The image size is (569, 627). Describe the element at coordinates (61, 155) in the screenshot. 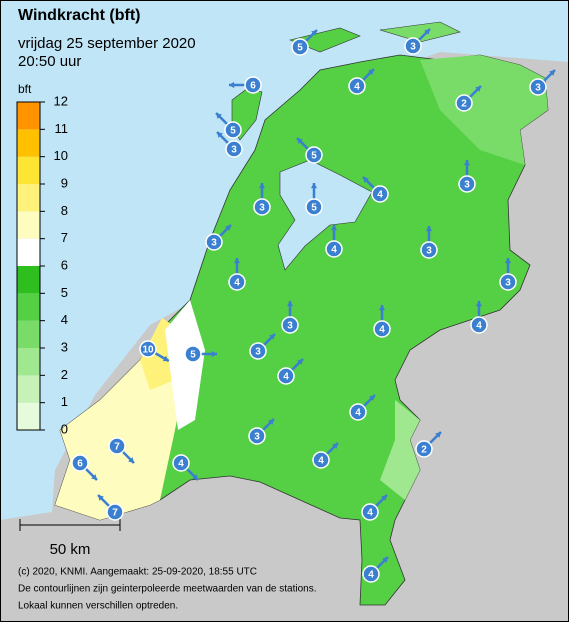

I see `legend-tick-label: 10` at that location.